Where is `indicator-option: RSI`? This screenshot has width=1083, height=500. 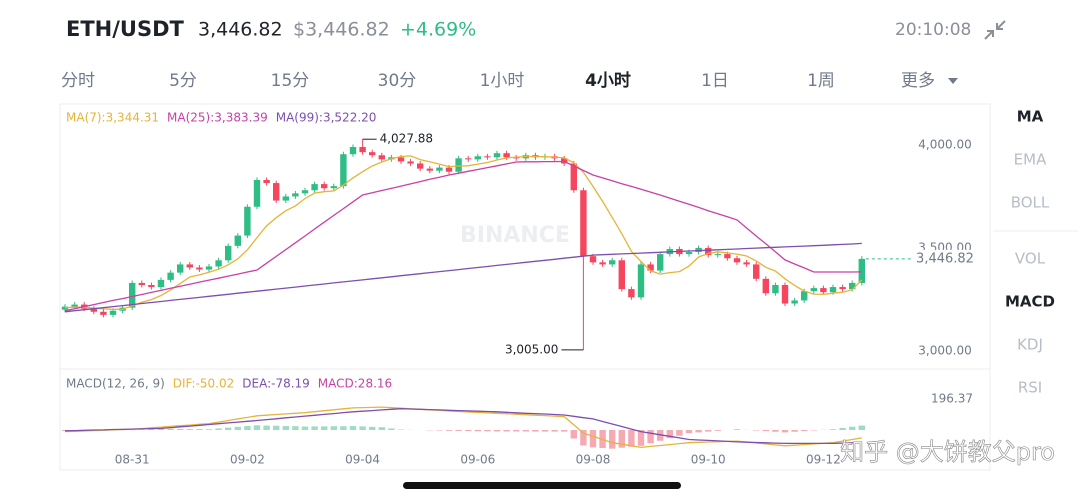
indicator-option: RSI is located at coordinates (1030, 388).